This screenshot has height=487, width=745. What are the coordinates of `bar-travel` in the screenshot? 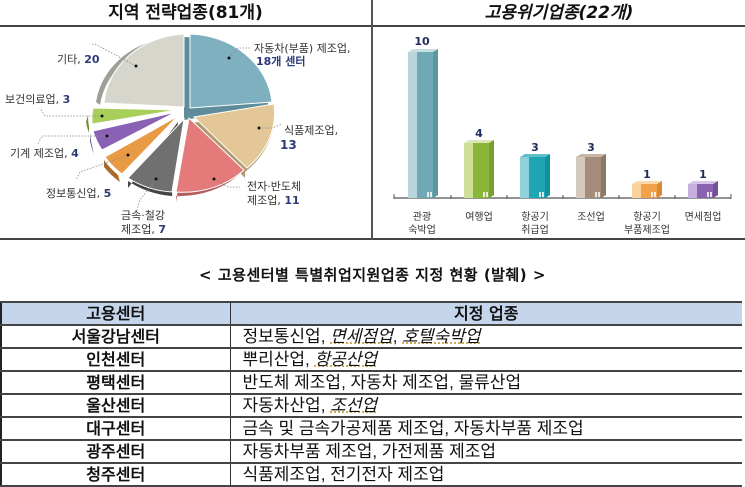 It's located at (479, 169).